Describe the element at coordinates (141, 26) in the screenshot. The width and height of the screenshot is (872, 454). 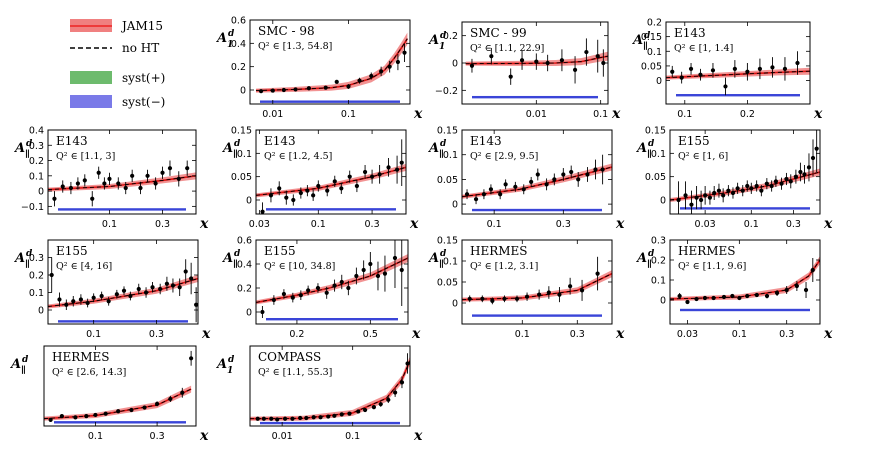
I see `legend-label: JAM15` at that location.